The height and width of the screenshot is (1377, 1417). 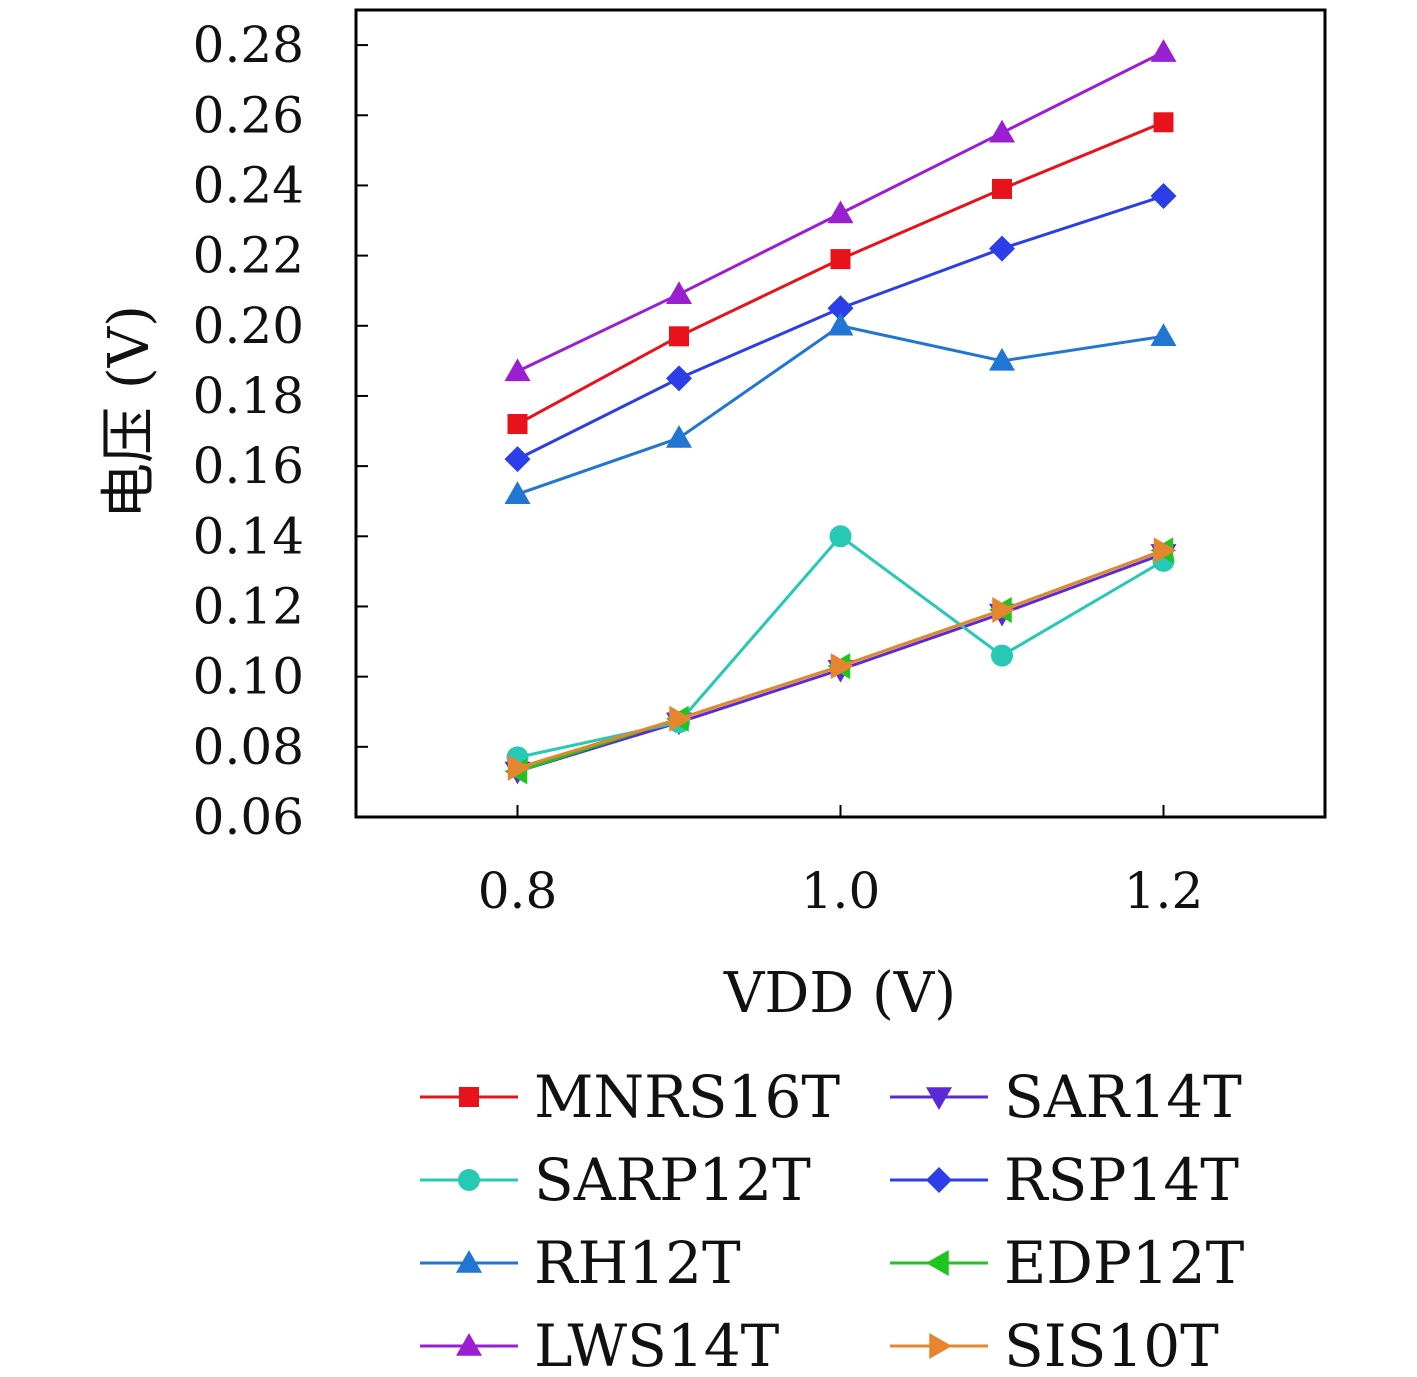 I want to click on legend-label: SARP12T, so click(x=672, y=1180).